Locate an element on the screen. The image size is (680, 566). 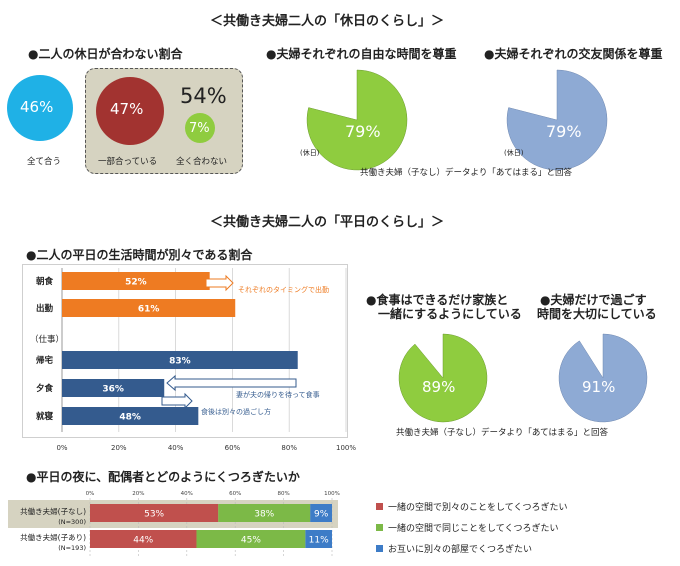
alone-pie is located at coordinates (603, 378).